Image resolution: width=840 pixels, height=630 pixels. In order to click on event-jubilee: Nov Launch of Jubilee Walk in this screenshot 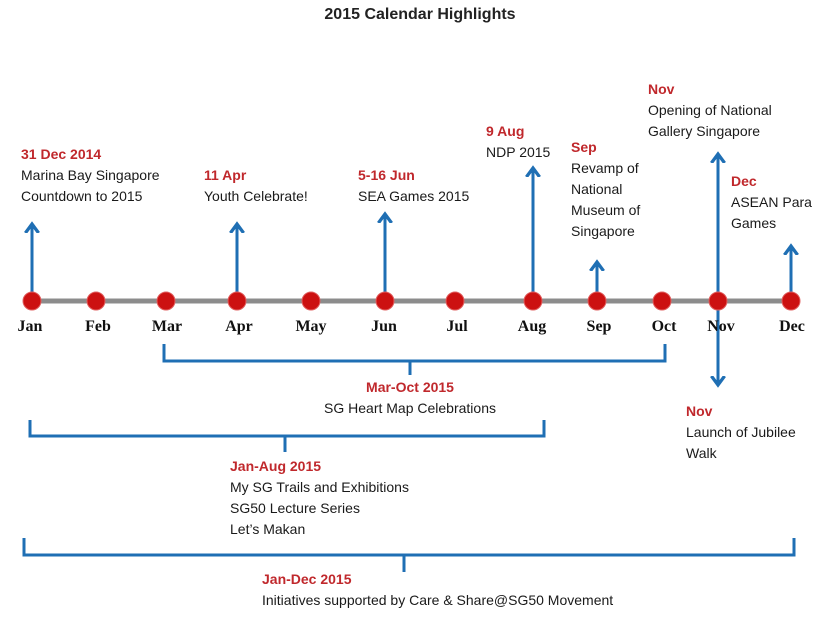, I will do `click(741, 432)`.